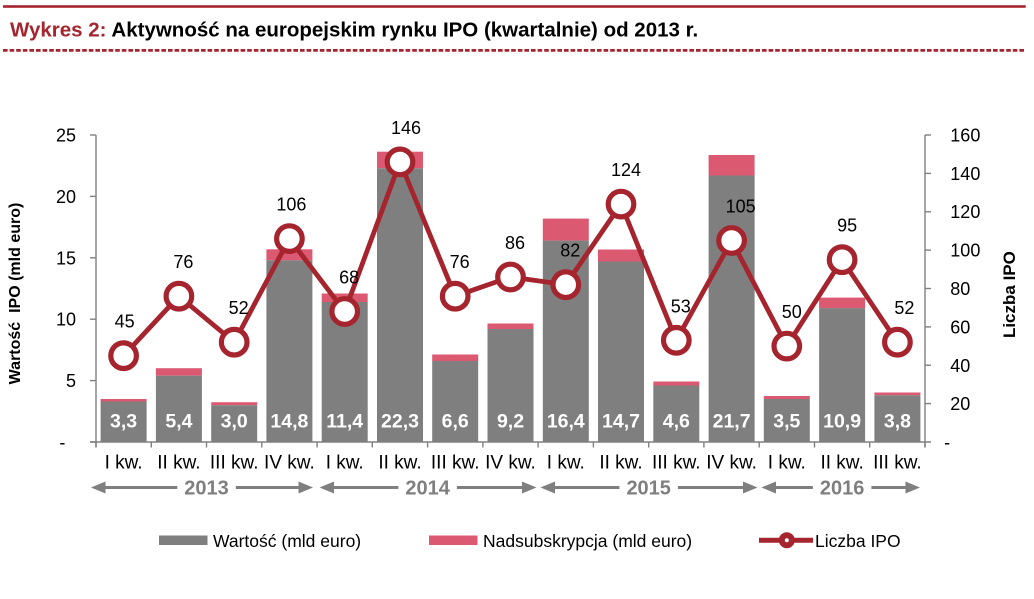 The height and width of the screenshot is (599, 1034). What do you see at coordinates (960, 366) in the screenshot?
I see `svg-text: 40` at bounding box center [960, 366].